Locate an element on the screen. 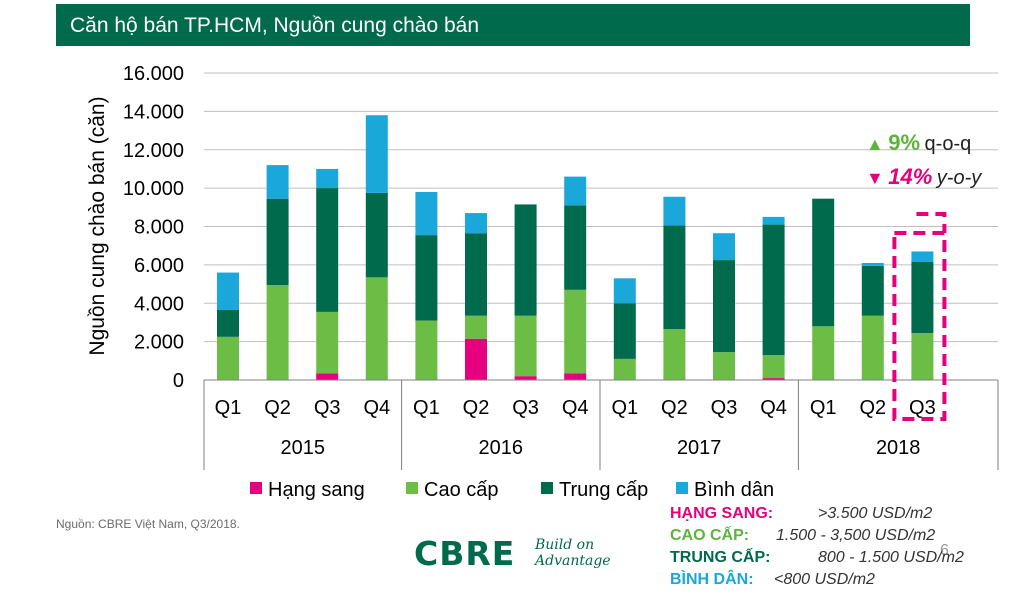 This screenshot has width=1027, height=599. tagline-line-1: Build on is located at coordinates (565, 545).